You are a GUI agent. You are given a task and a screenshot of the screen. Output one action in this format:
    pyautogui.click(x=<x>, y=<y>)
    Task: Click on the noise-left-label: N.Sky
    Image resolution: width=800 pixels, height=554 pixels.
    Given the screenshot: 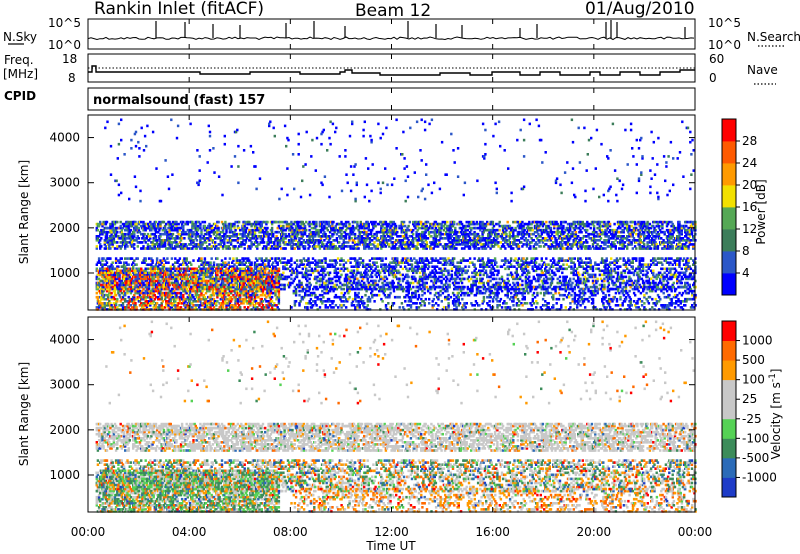 What is the action you would take?
    pyautogui.click(x=20, y=37)
    